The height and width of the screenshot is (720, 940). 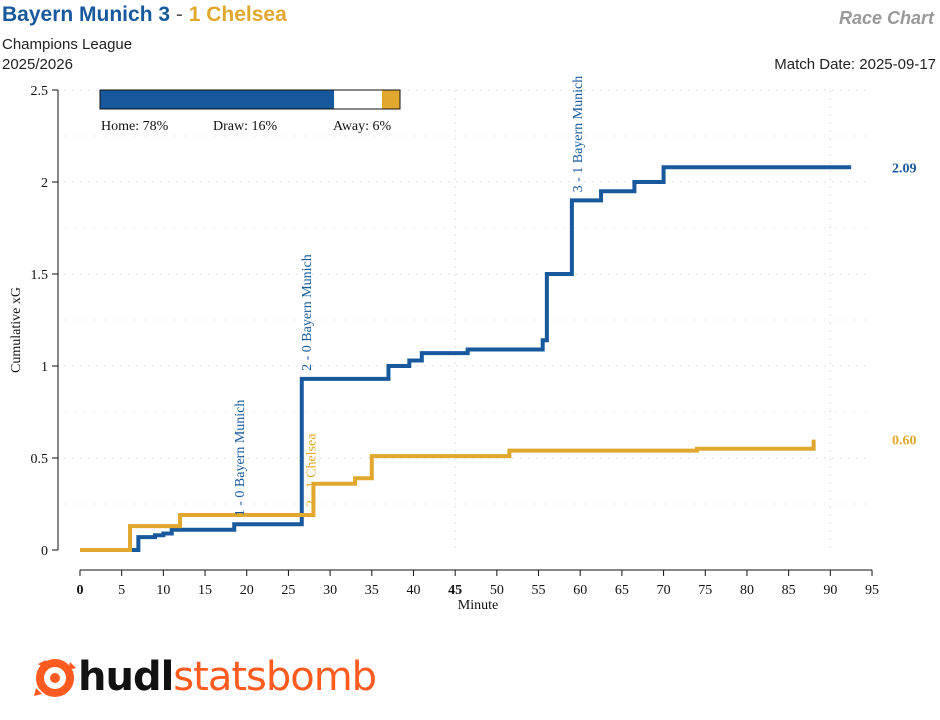 What do you see at coordinates (705, 590) in the screenshot?
I see `x-tick-label: 75` at bounding box center [705, 590].